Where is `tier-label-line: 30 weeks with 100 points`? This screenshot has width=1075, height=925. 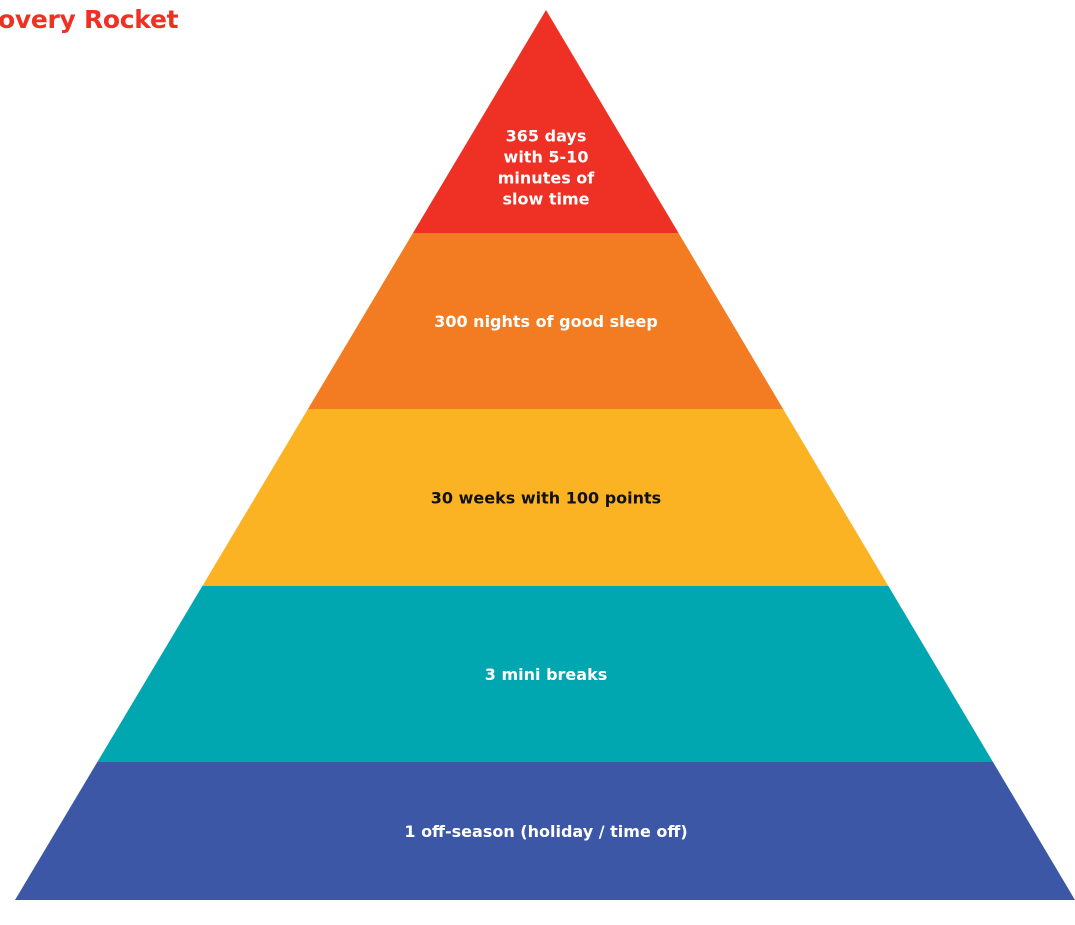 tier-label-line: 30 weeks with 100 points is located at coordinates (546, 498).